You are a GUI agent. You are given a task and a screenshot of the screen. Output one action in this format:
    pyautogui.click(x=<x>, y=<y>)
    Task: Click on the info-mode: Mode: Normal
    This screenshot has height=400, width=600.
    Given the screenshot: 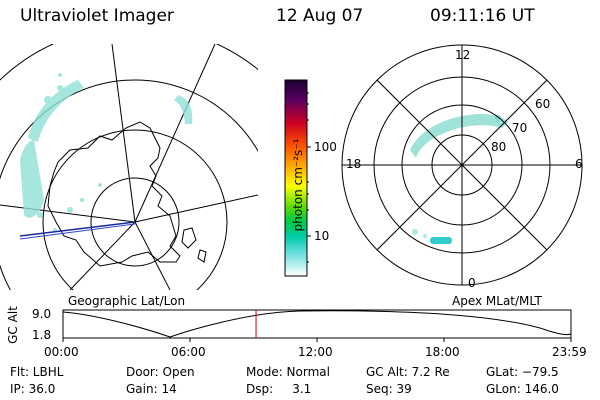 What is the action you would take?
    pyautogui.click(x=288, y=372)
    